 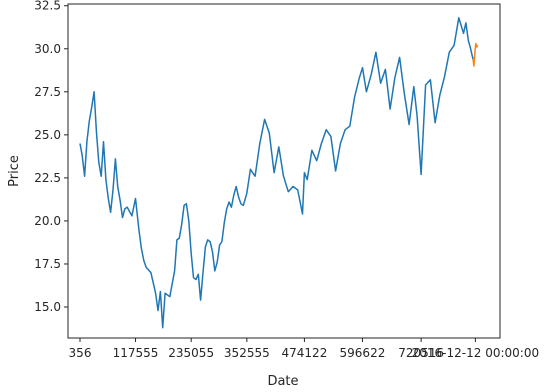 What do you see at coordinates (14, 171) in the screenshot?
I see `y-axis-label: Price` at bounding box center [14, 171].